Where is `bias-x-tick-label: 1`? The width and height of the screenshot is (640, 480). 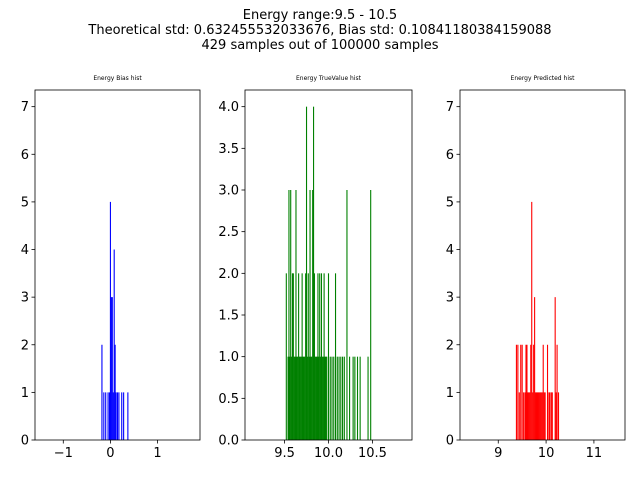
bias-x-tick-label: 1 is located at coordinates (157, 453).